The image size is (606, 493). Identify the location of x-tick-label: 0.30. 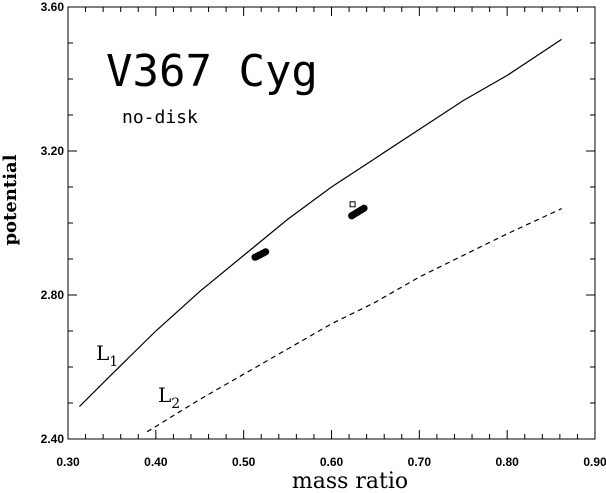
(68, 462).